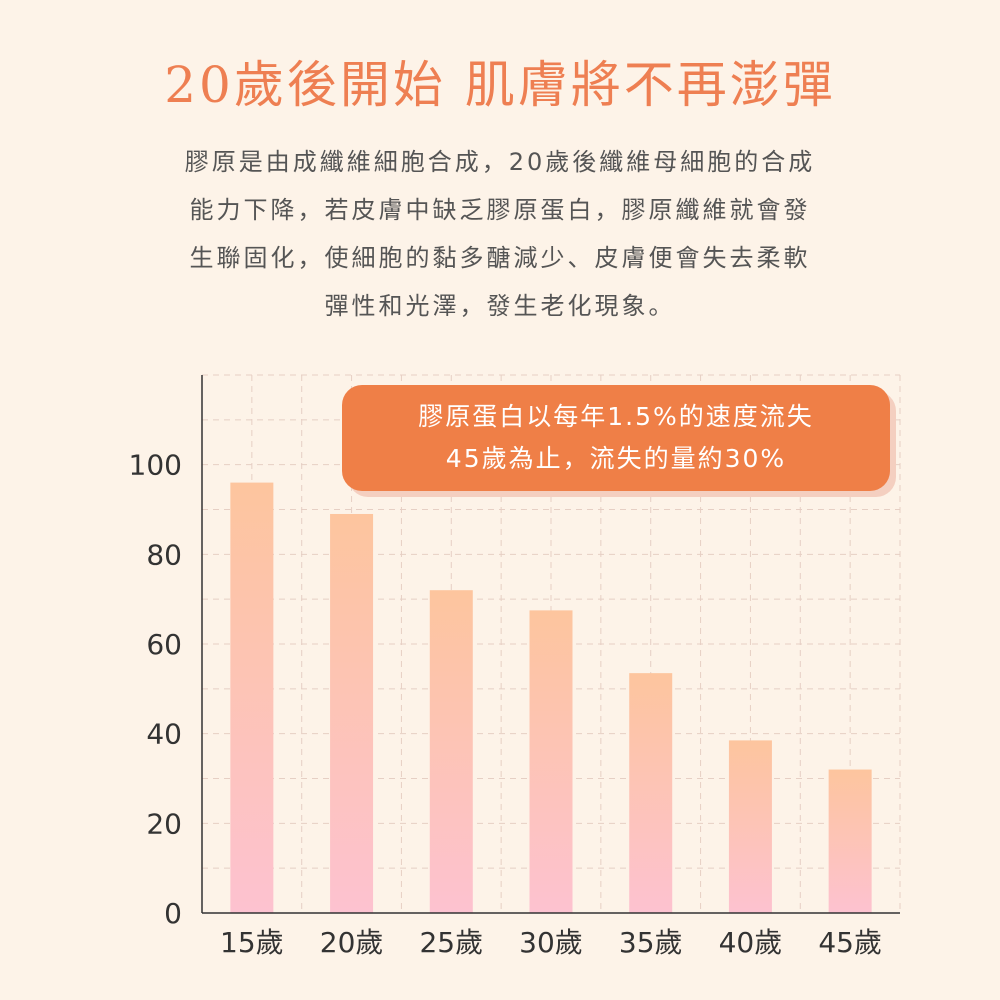 The height and width of the screenshot is (1000, 1000). What do you see at coordinates (500, 162) in the screenshot?
I see `description-line-1: 膠原是由成纖維細胞合成，20歲後纖維母細胞的合成` at bounding box center [500, 162].